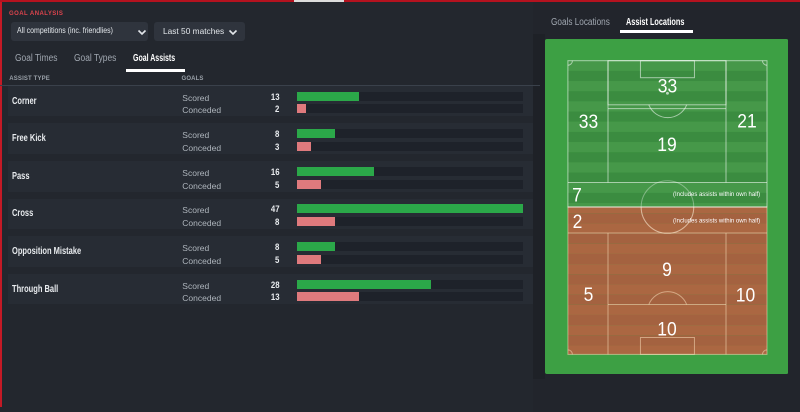 This screenshot has width=800, height=412. What do you see at coordinates (746, 121) in the screenshot?
I see `svg-text: 21` at bounding box center [746, 121].